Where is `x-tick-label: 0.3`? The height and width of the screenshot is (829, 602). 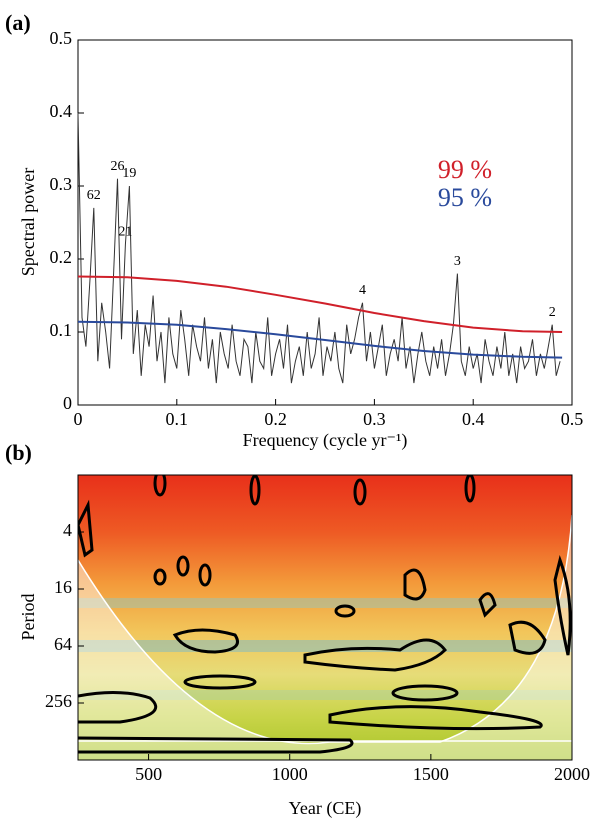 x-tick-label: 0.3 is located at coordinates (374, 419).